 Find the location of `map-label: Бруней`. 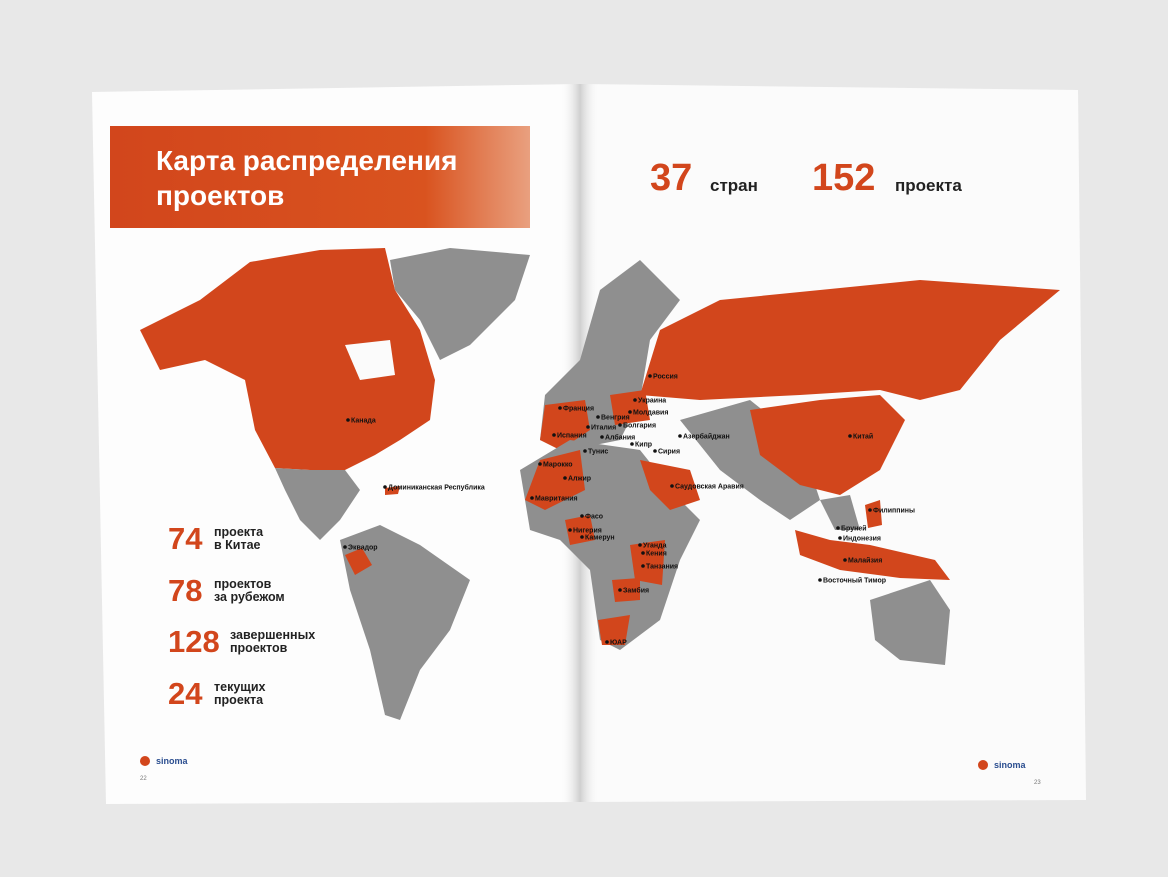

map-label: Бруней is located at coordinates (854, 529).